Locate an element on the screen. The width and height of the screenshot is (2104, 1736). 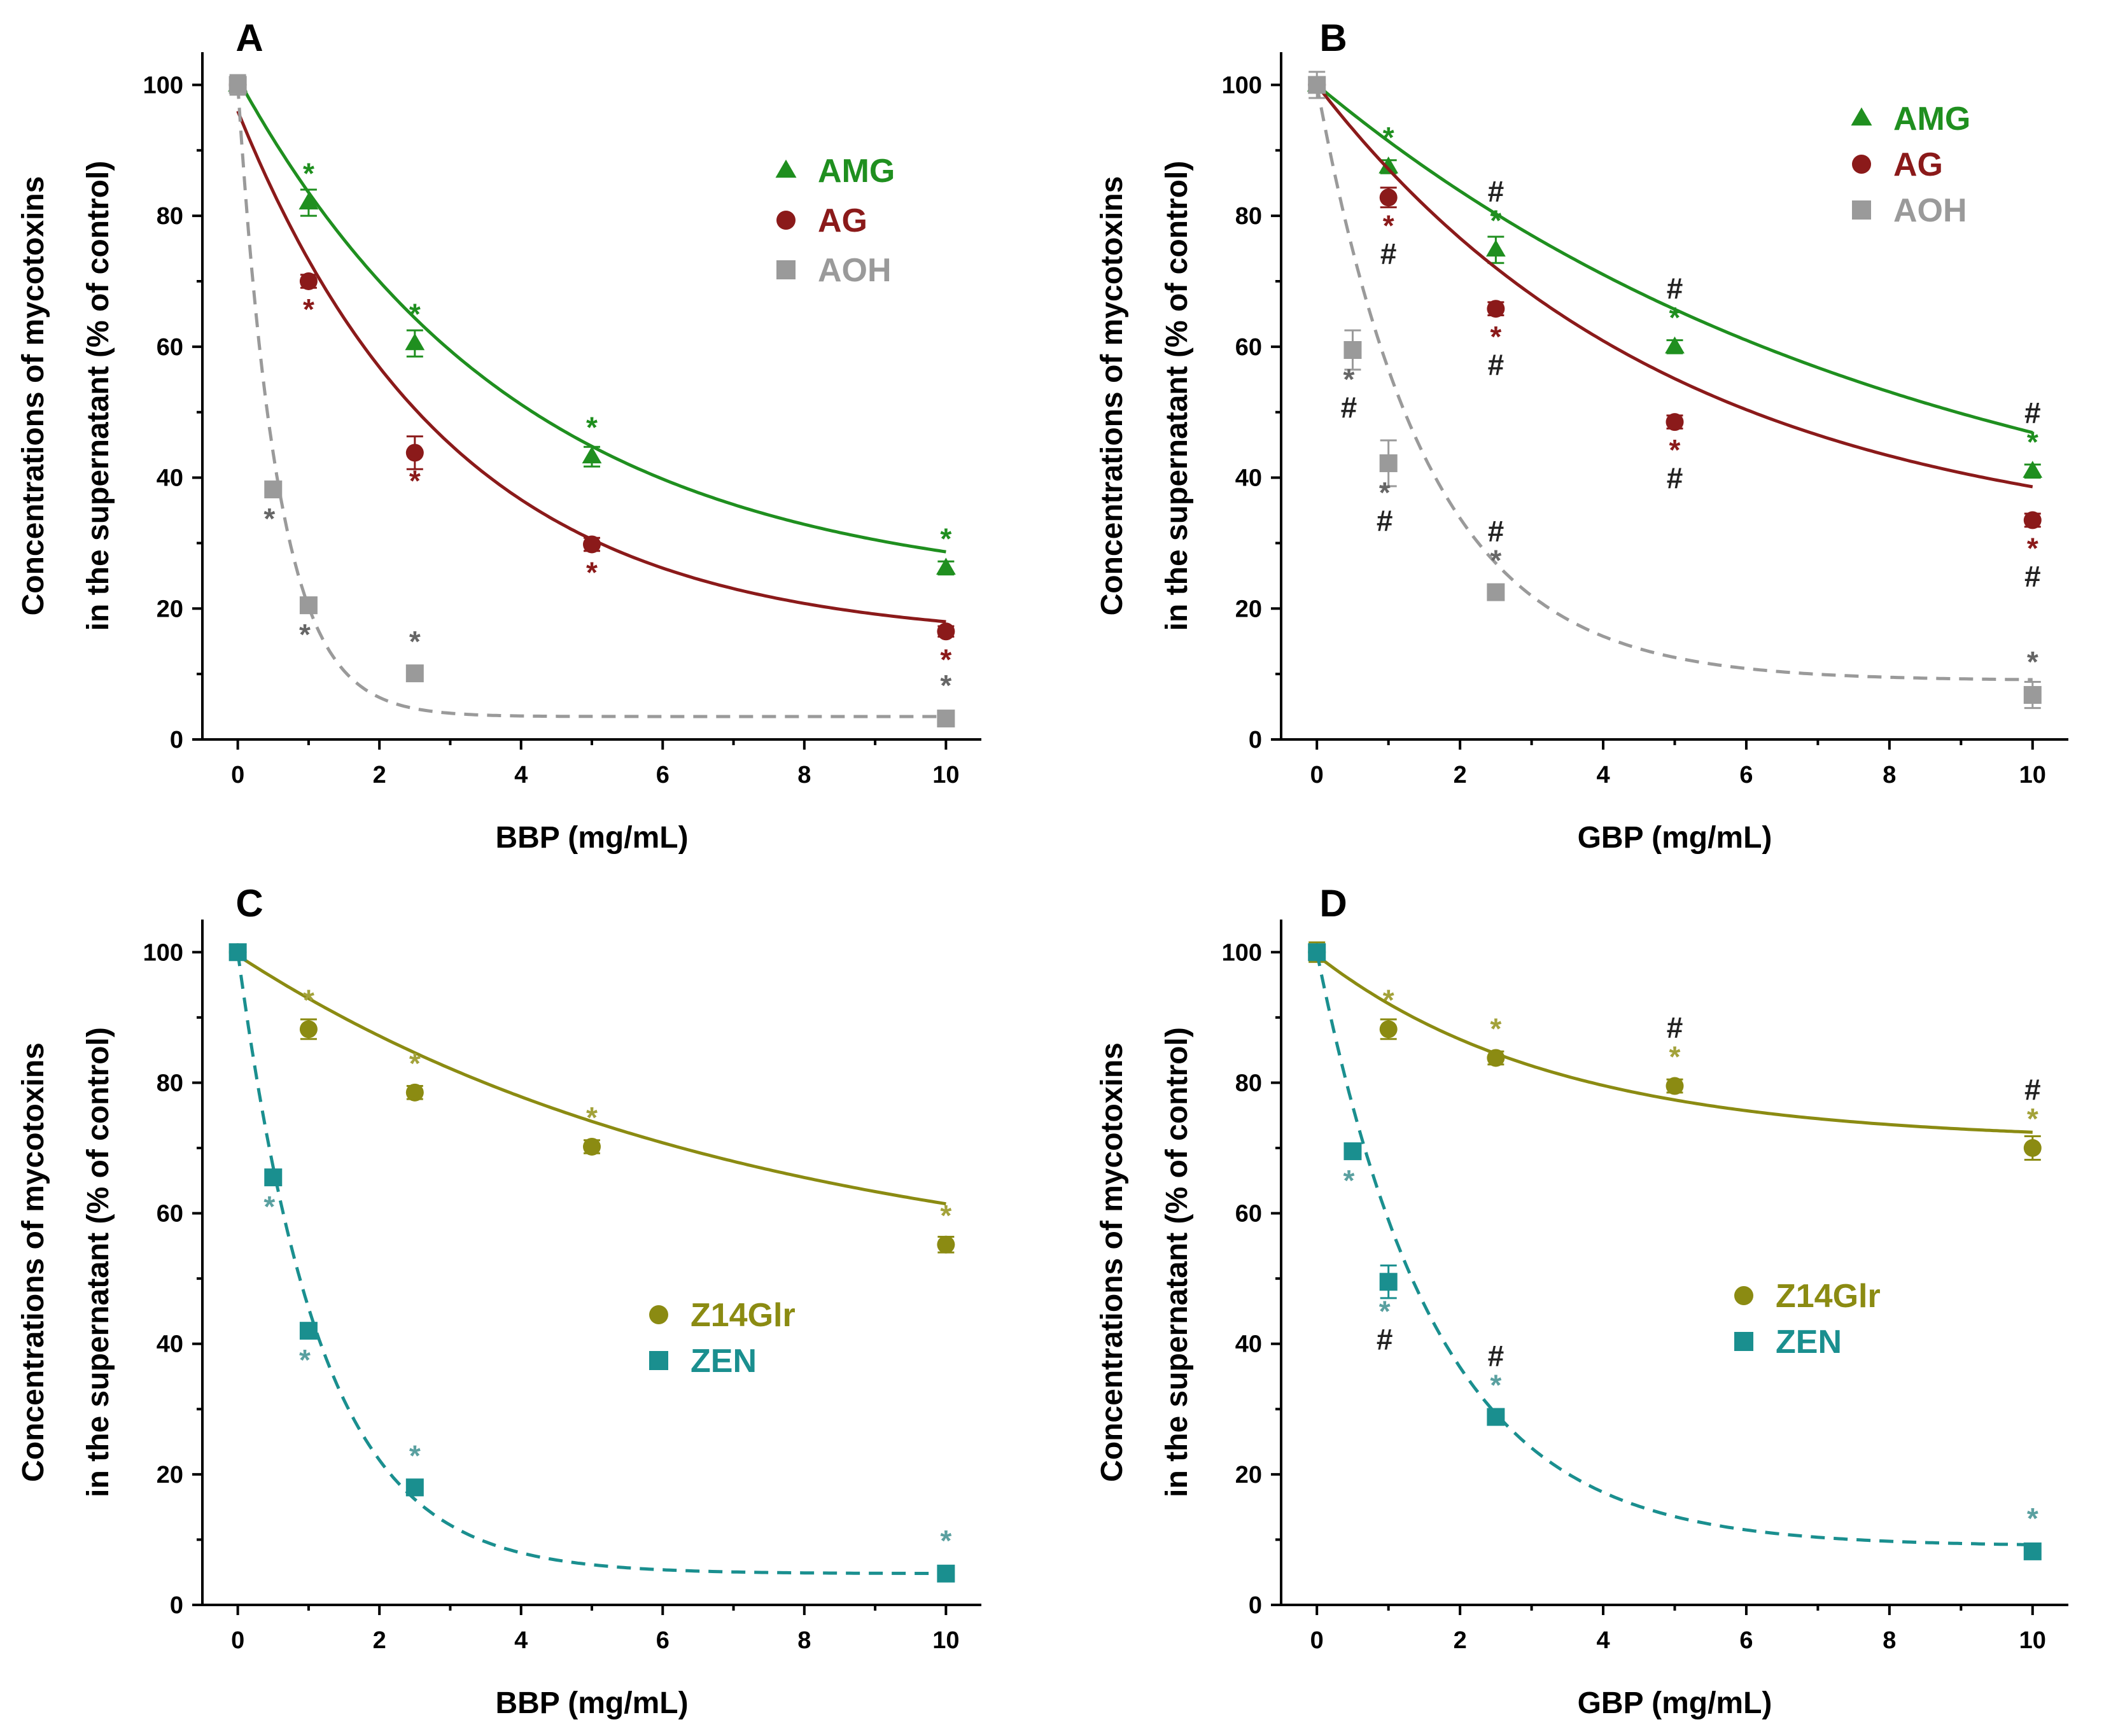
series-z14glr: * * * * is located at coordinates (591, 1098).